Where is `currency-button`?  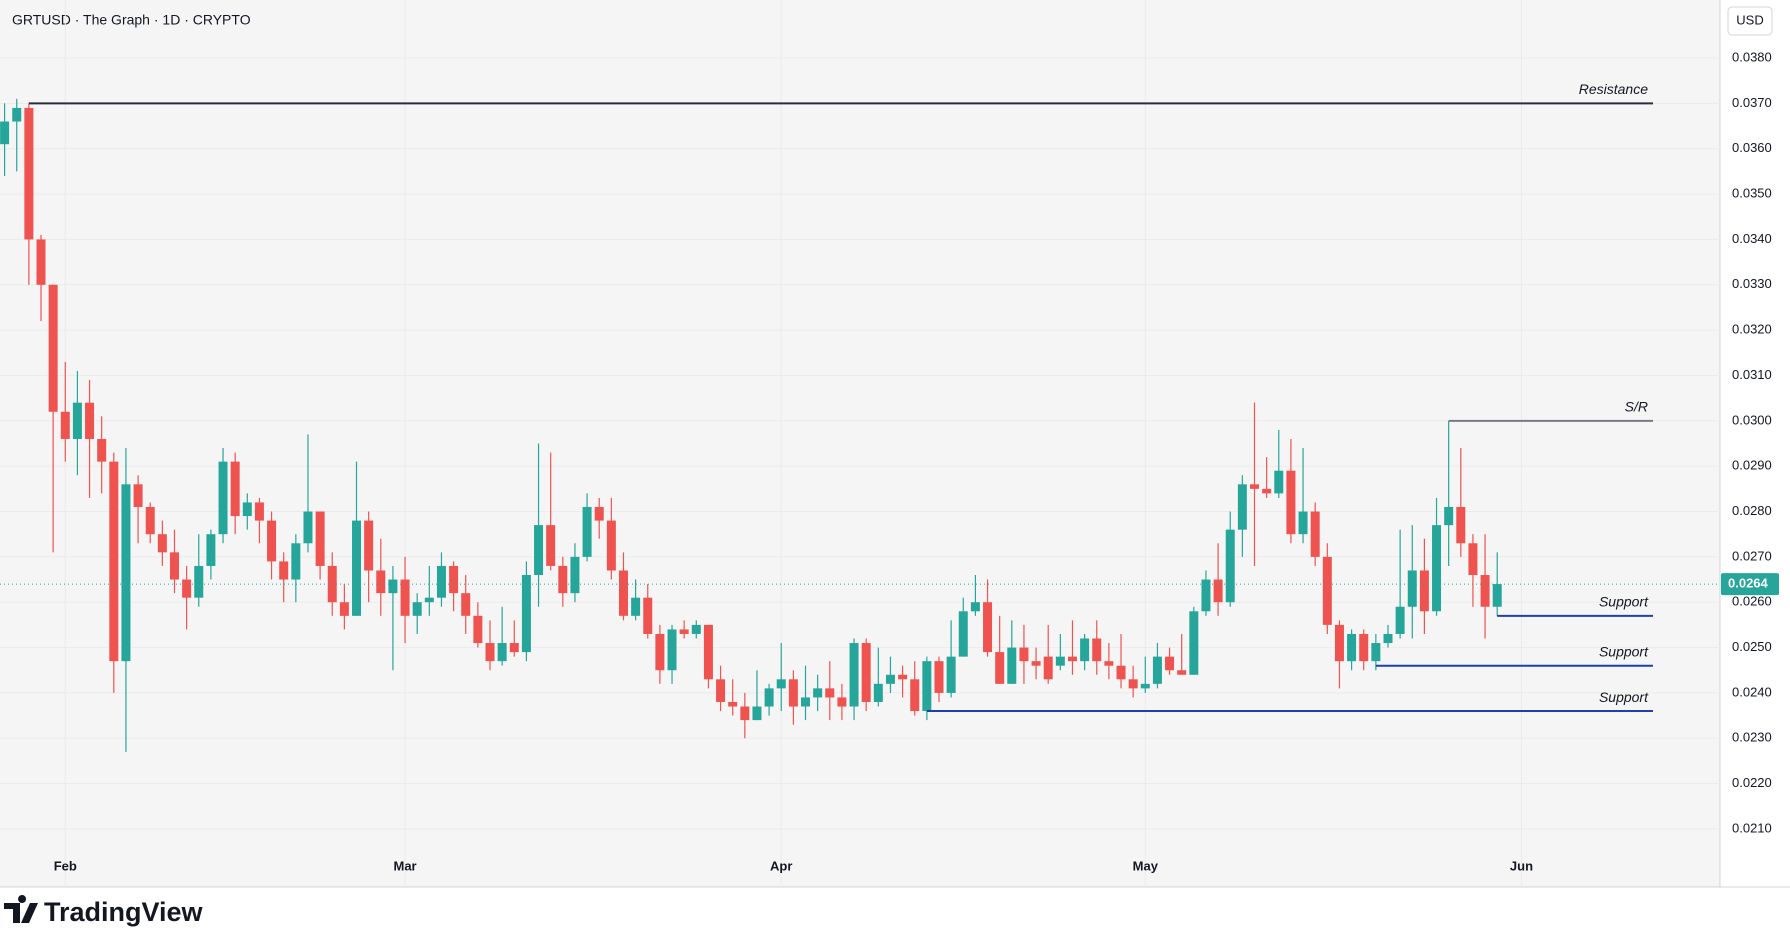 currency-button is located at coordinates (1750, 21).